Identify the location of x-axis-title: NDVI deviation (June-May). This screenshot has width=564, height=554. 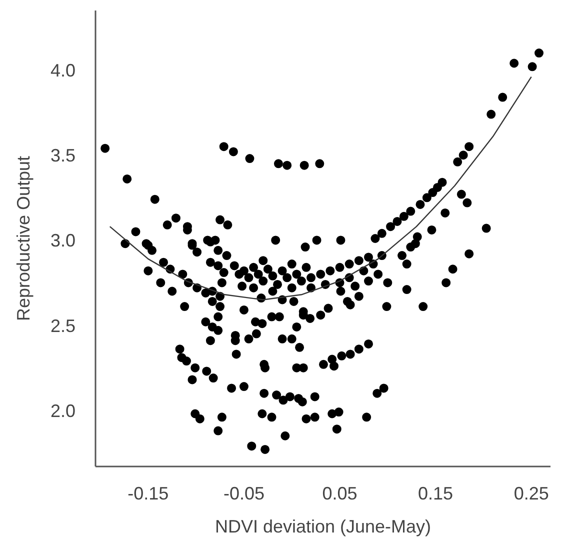
(323, 526).